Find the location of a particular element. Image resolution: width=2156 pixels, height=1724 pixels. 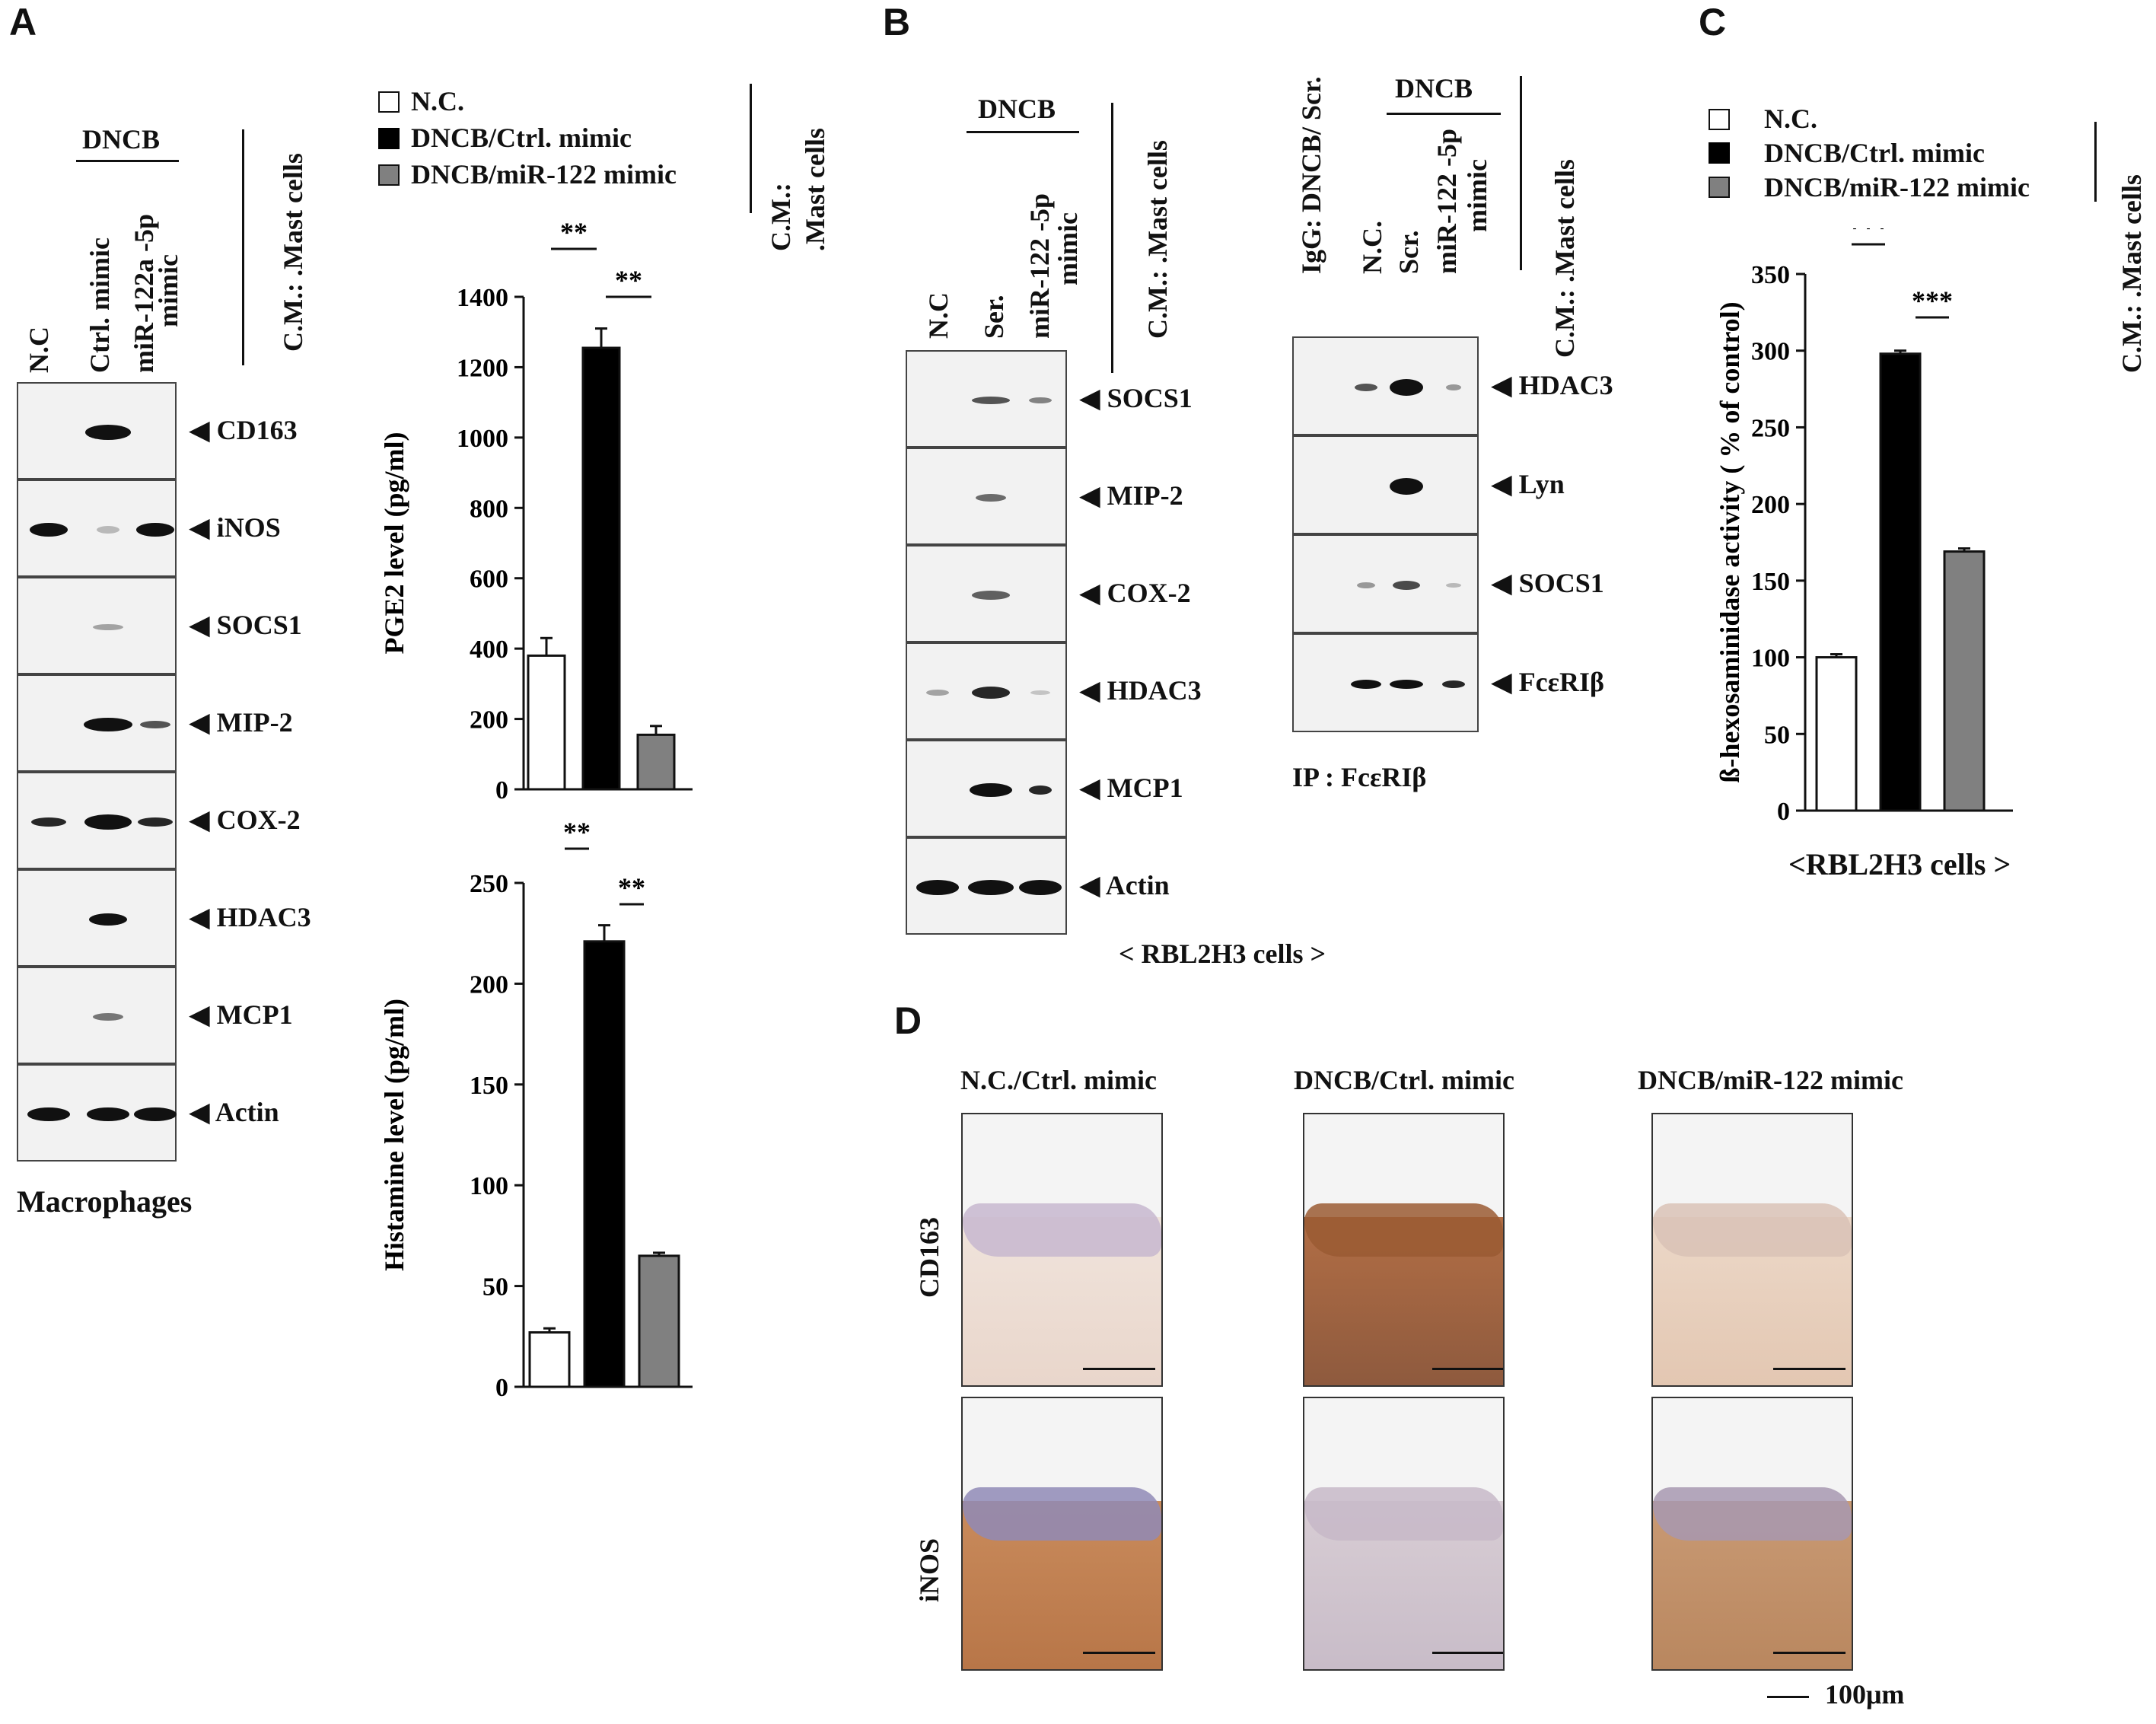

lane-label-igg-b: IgG: DNCB/ Scr. is located at coordinates (1311, 175).